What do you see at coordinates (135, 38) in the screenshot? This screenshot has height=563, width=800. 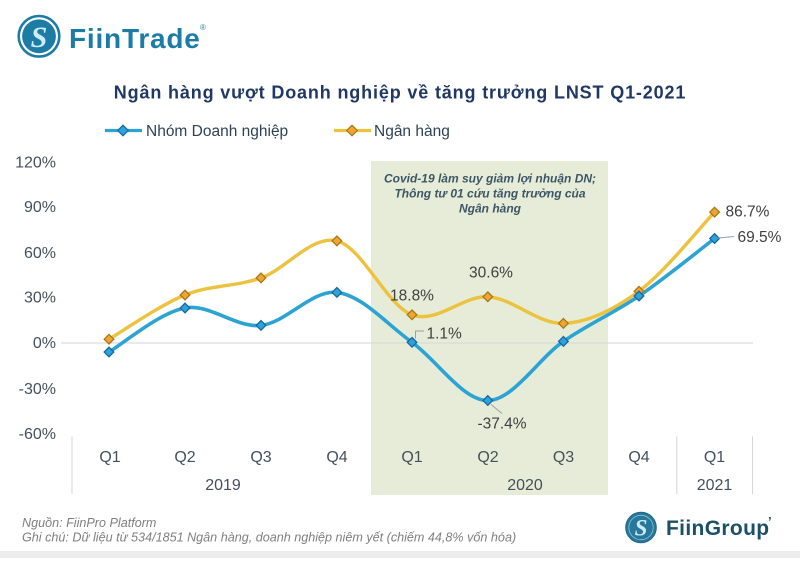 I see `svg-text: FiinTrade` at bounding box center [135, 38].